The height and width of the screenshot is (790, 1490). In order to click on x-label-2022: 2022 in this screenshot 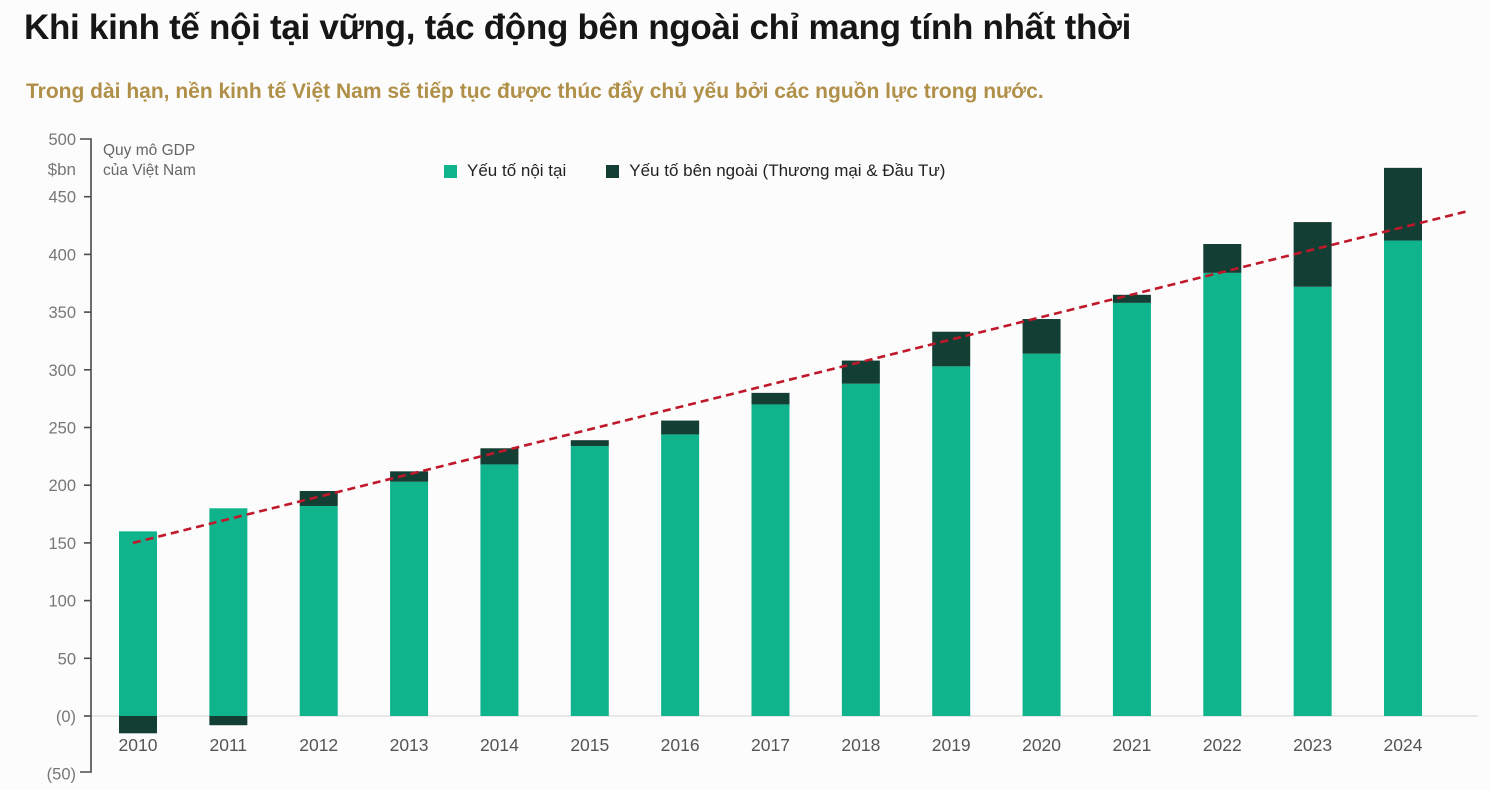, I will do `click(1222, 745)`.